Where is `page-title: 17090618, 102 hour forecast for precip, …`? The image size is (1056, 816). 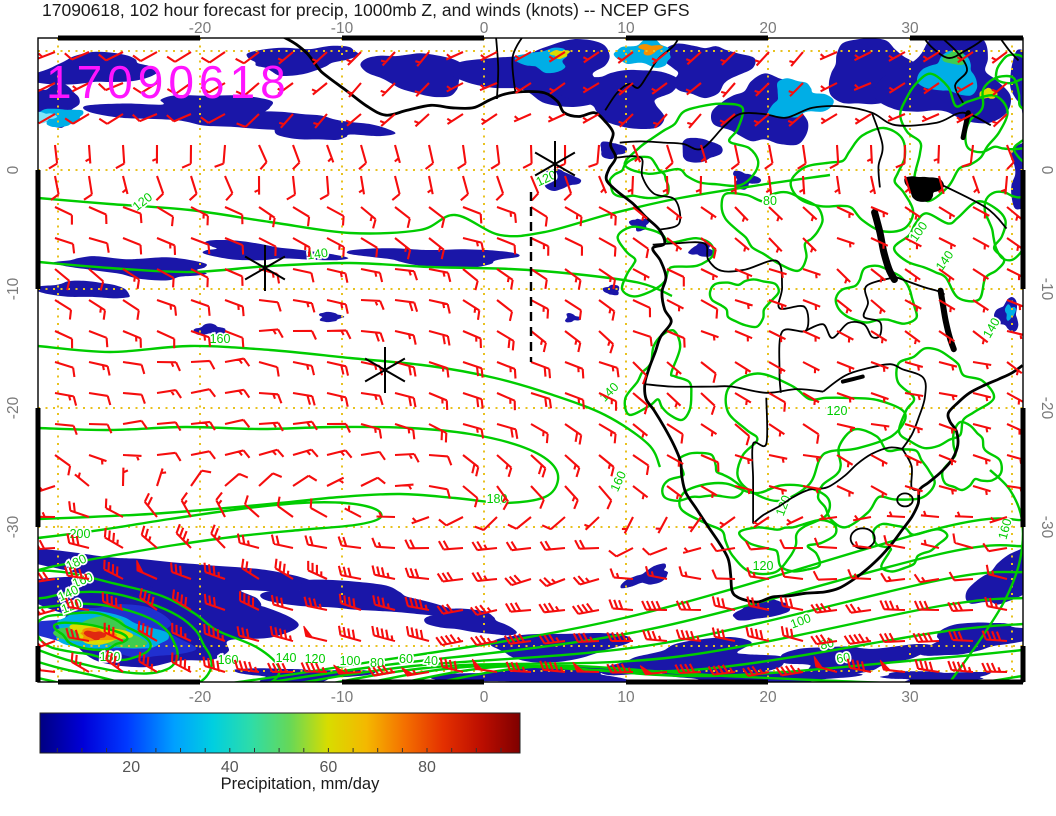 page-title: 17090618, 102 hour forecast for precip, … is located at coordinates (366, 10).